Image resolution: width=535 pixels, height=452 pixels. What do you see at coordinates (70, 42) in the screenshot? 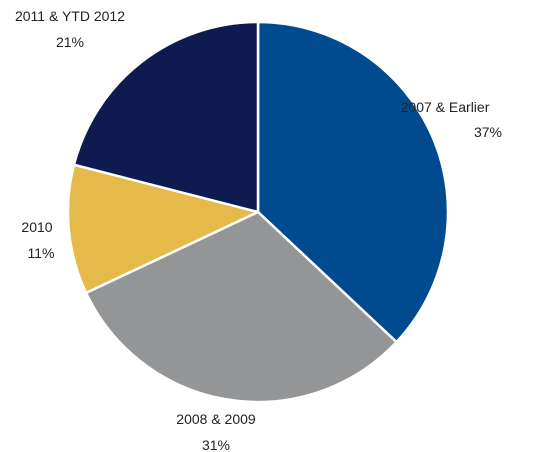
I see `slice-value-2011-ytd-2012: 21%` at bounding box center [70, 42].